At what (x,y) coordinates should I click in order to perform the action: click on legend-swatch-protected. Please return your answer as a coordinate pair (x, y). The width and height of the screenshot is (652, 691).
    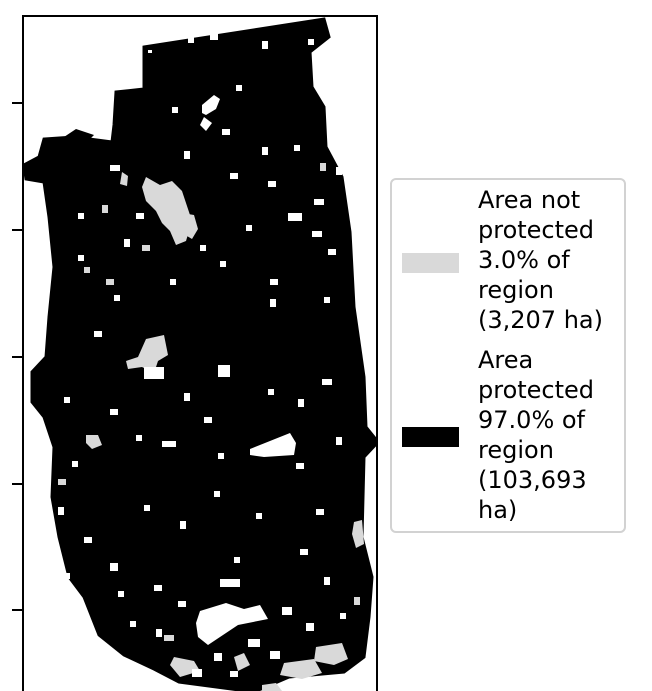
    Looking at the image, I should click on (430, 437).